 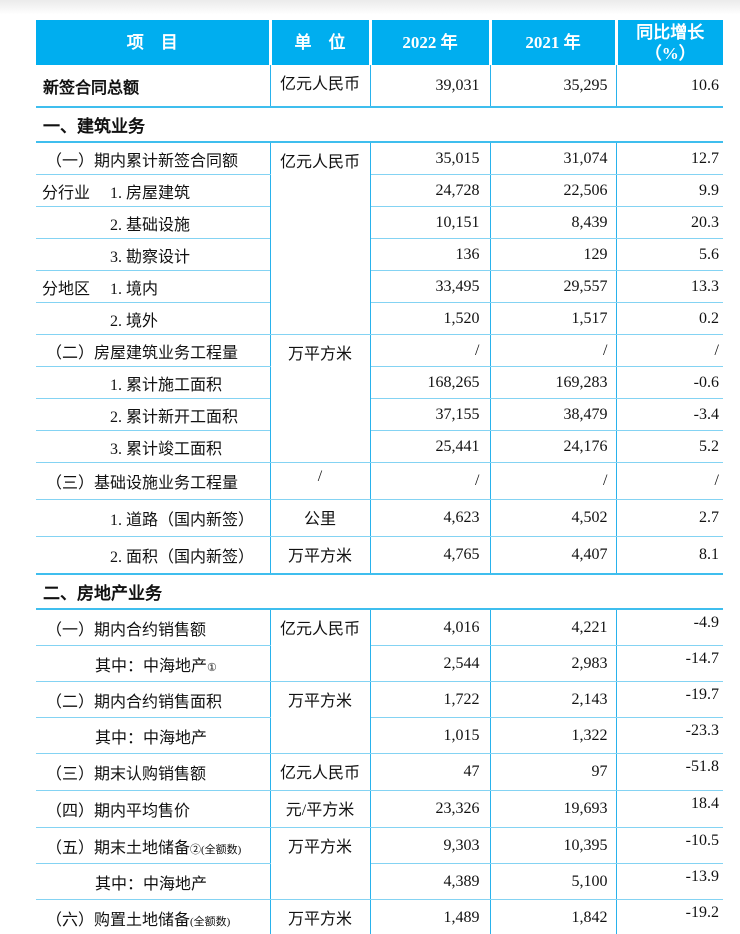 What do you see at coordinates (552, 158) in the screenshot?
I see `value-2021-cell: 31,074` at bounding box center [552, 158].